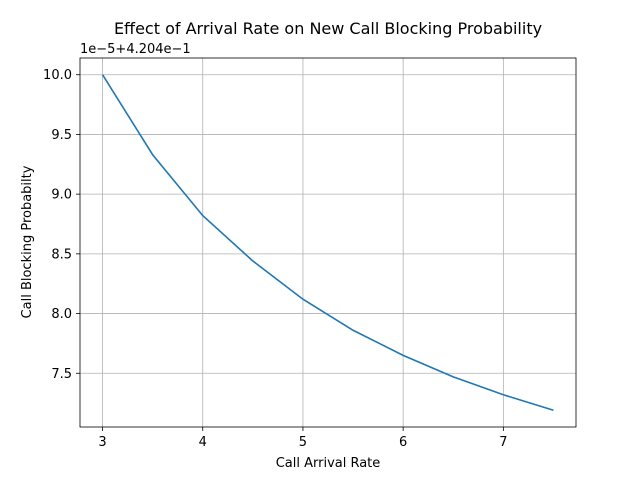 This screenshot has height=480, width=640. Describe the element at coordinates (135, 49) in the screenshot. I see `y-offset-label: 1e−5+4.204e−1` at that location.